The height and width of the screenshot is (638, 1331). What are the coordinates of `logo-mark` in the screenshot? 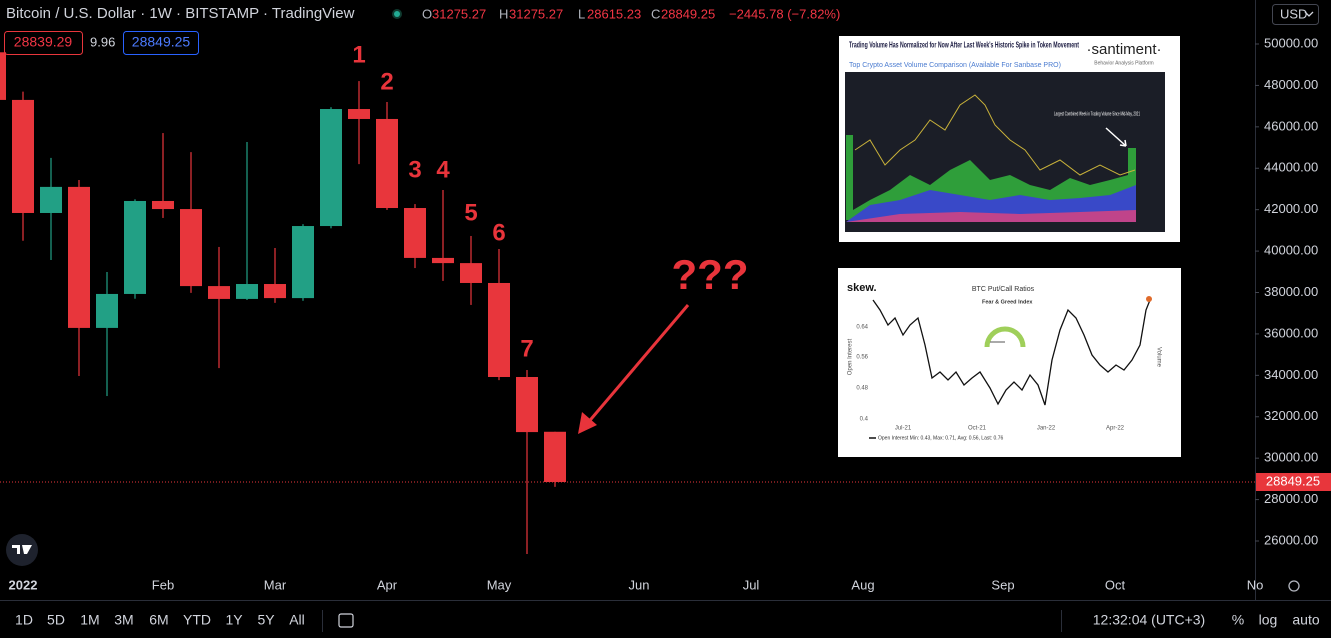 It's located at (22, 549).